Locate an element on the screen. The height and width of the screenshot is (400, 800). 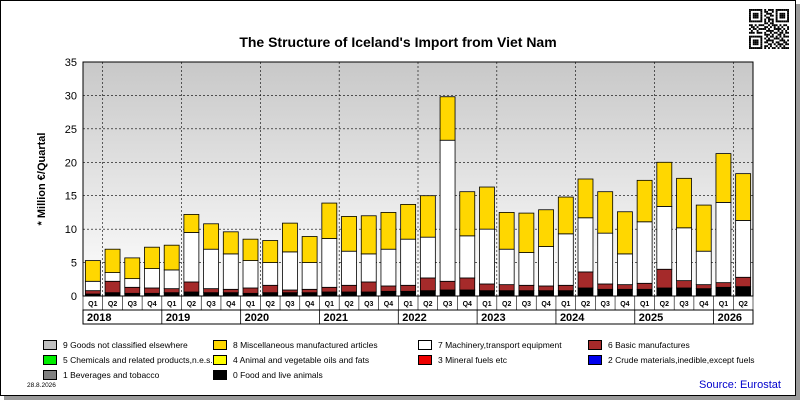
legend-label: 1 Beverages and tobacco is located at coordinates (111, 375).